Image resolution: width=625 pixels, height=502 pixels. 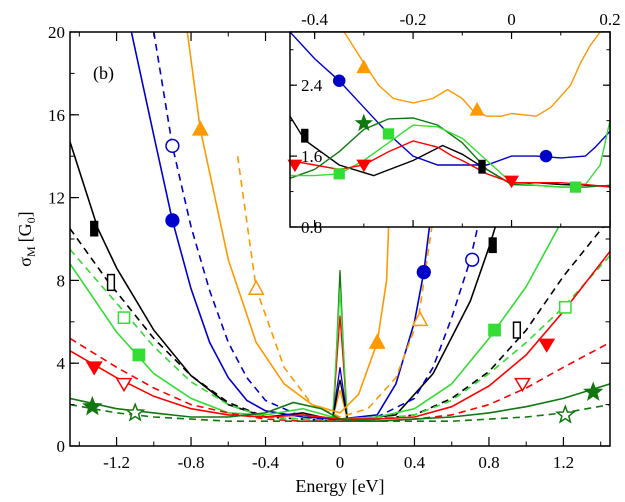 What do you see at coordinates (56, 198) in the screenshot?
I see `main-ytick-label-3: 12` at bounding box center [56, 198].